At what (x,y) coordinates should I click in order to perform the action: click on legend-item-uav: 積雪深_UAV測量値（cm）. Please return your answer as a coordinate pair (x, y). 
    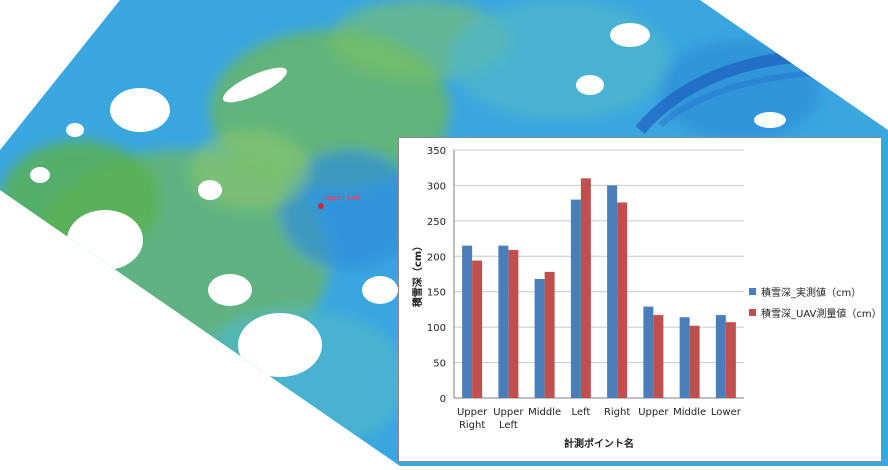
    Looking at the image, I should click on (815, 312).